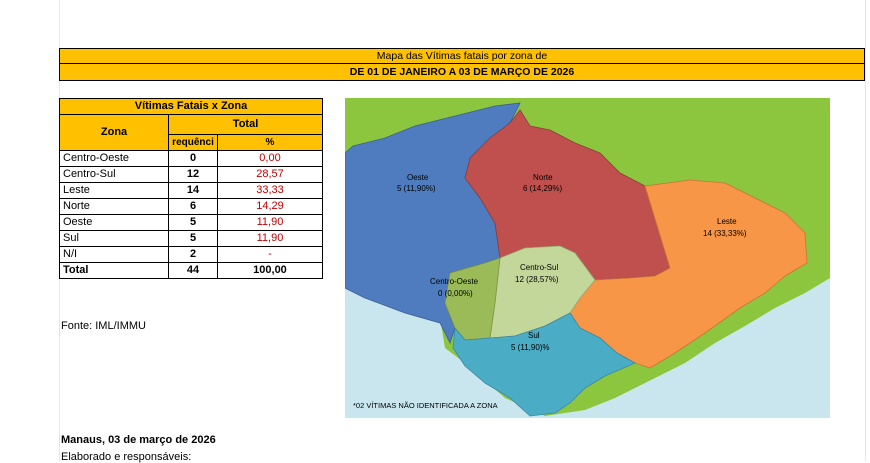 This screenshot has height=463, width=870. Describe the element at coordinates (688, 274) in the screenshot. I see `zone-leste` at that location.